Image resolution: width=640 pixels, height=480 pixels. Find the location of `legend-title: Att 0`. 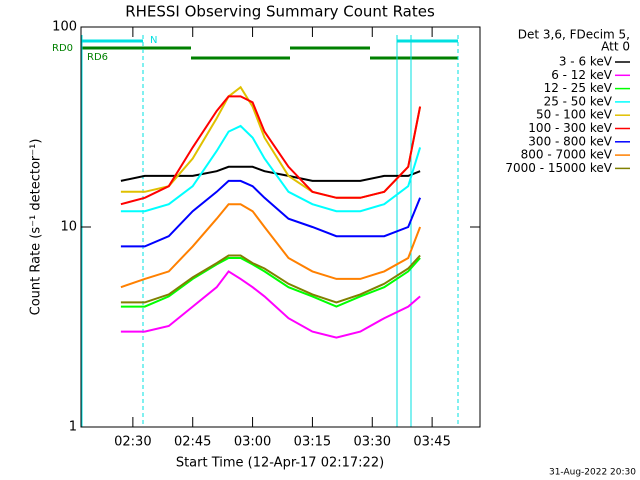

legend-title: Att 0 is located at coordinates (615, 47).